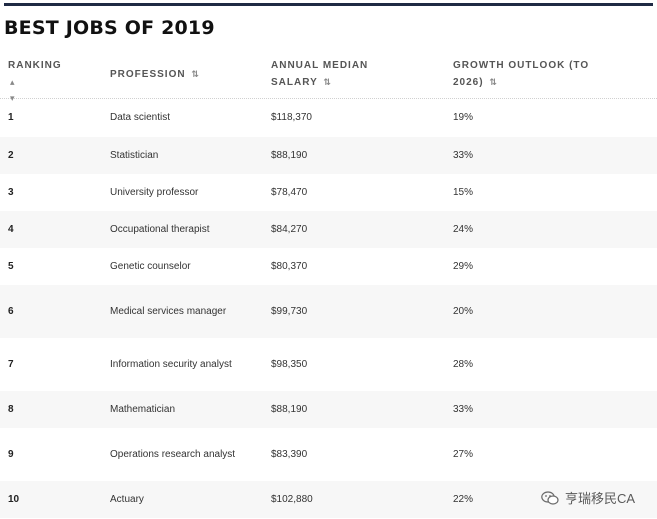 The image size is (657, 519). What do you see at coordinates (11, 117) in the screenshot?
I see `rank-cell: 1` at bounding box center [11, 117].